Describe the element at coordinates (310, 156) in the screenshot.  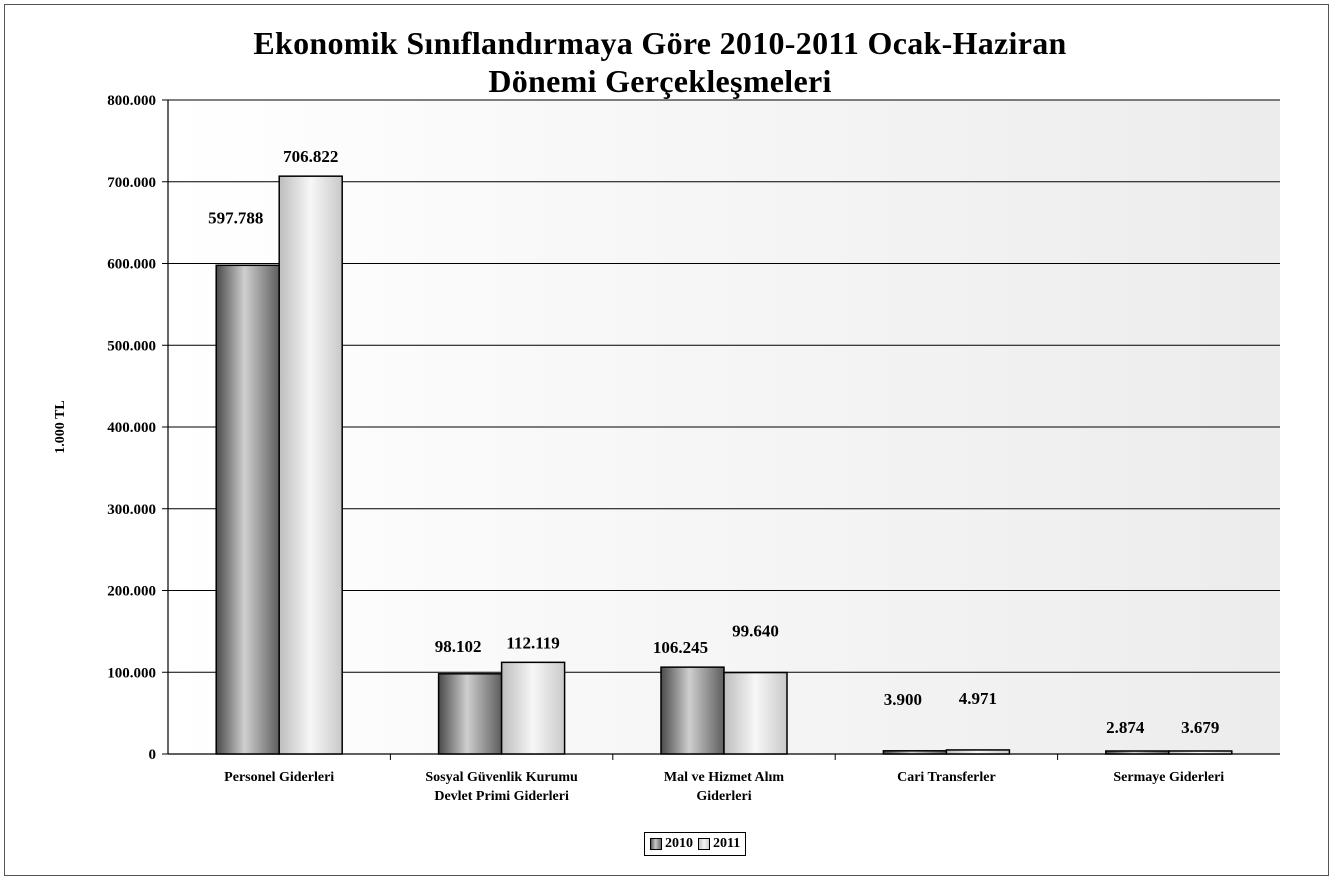
I see `data-label-2011: 706.822` at that location.